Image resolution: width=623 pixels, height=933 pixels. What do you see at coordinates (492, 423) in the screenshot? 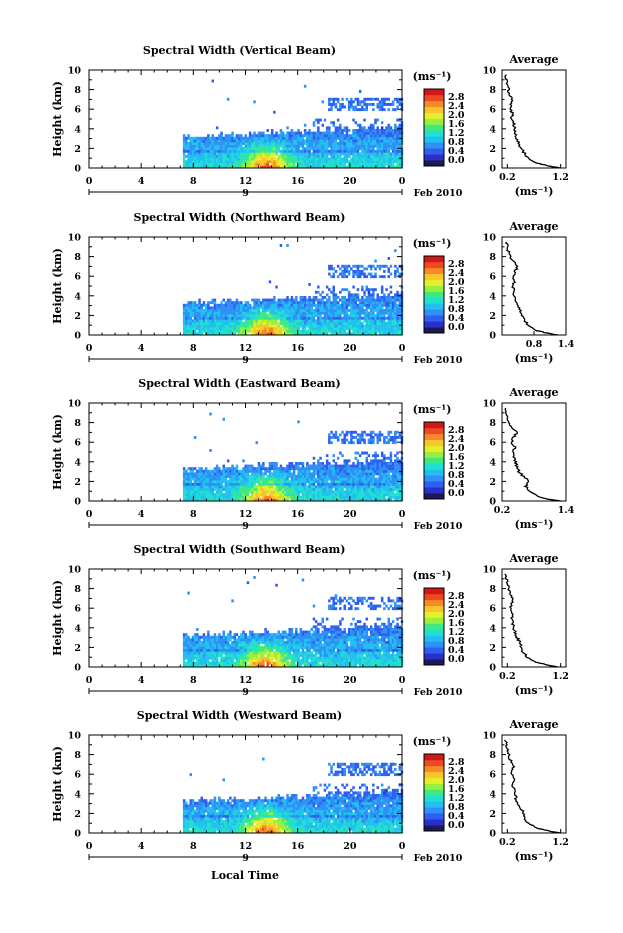
I see `average-y-tick-label: 8` at bounding box center [492, 423].